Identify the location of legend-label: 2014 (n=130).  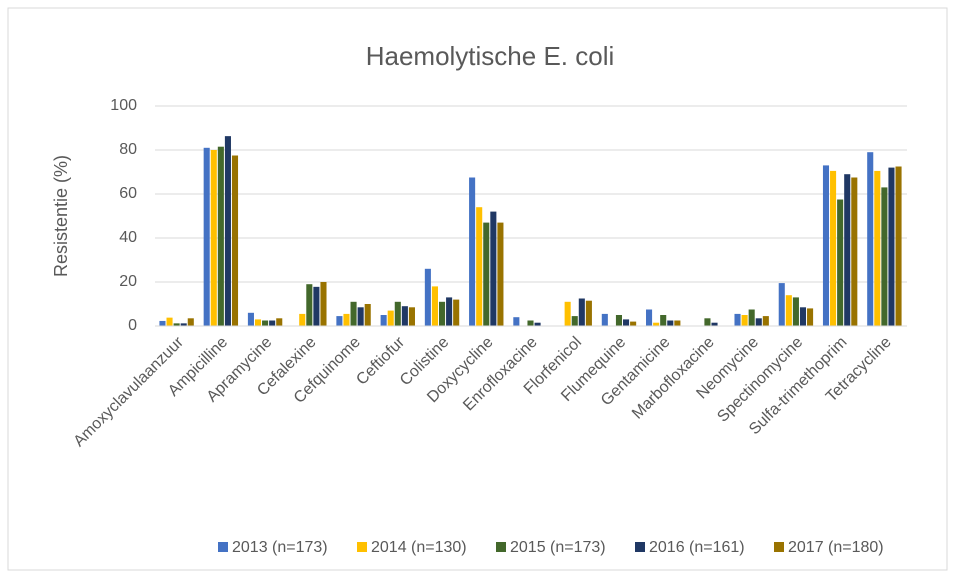
(419, 547).